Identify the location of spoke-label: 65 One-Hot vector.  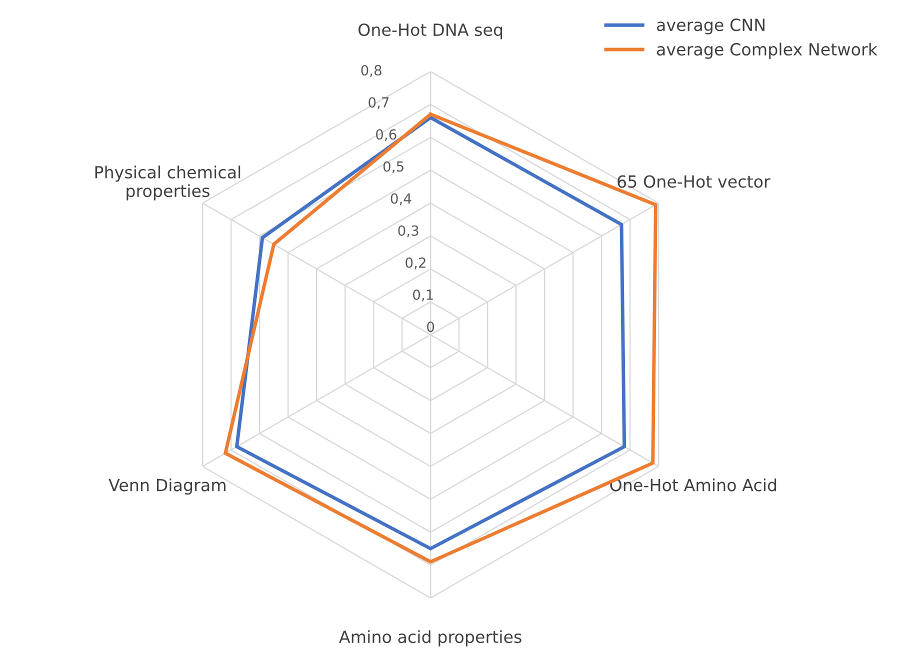
(694, 181).